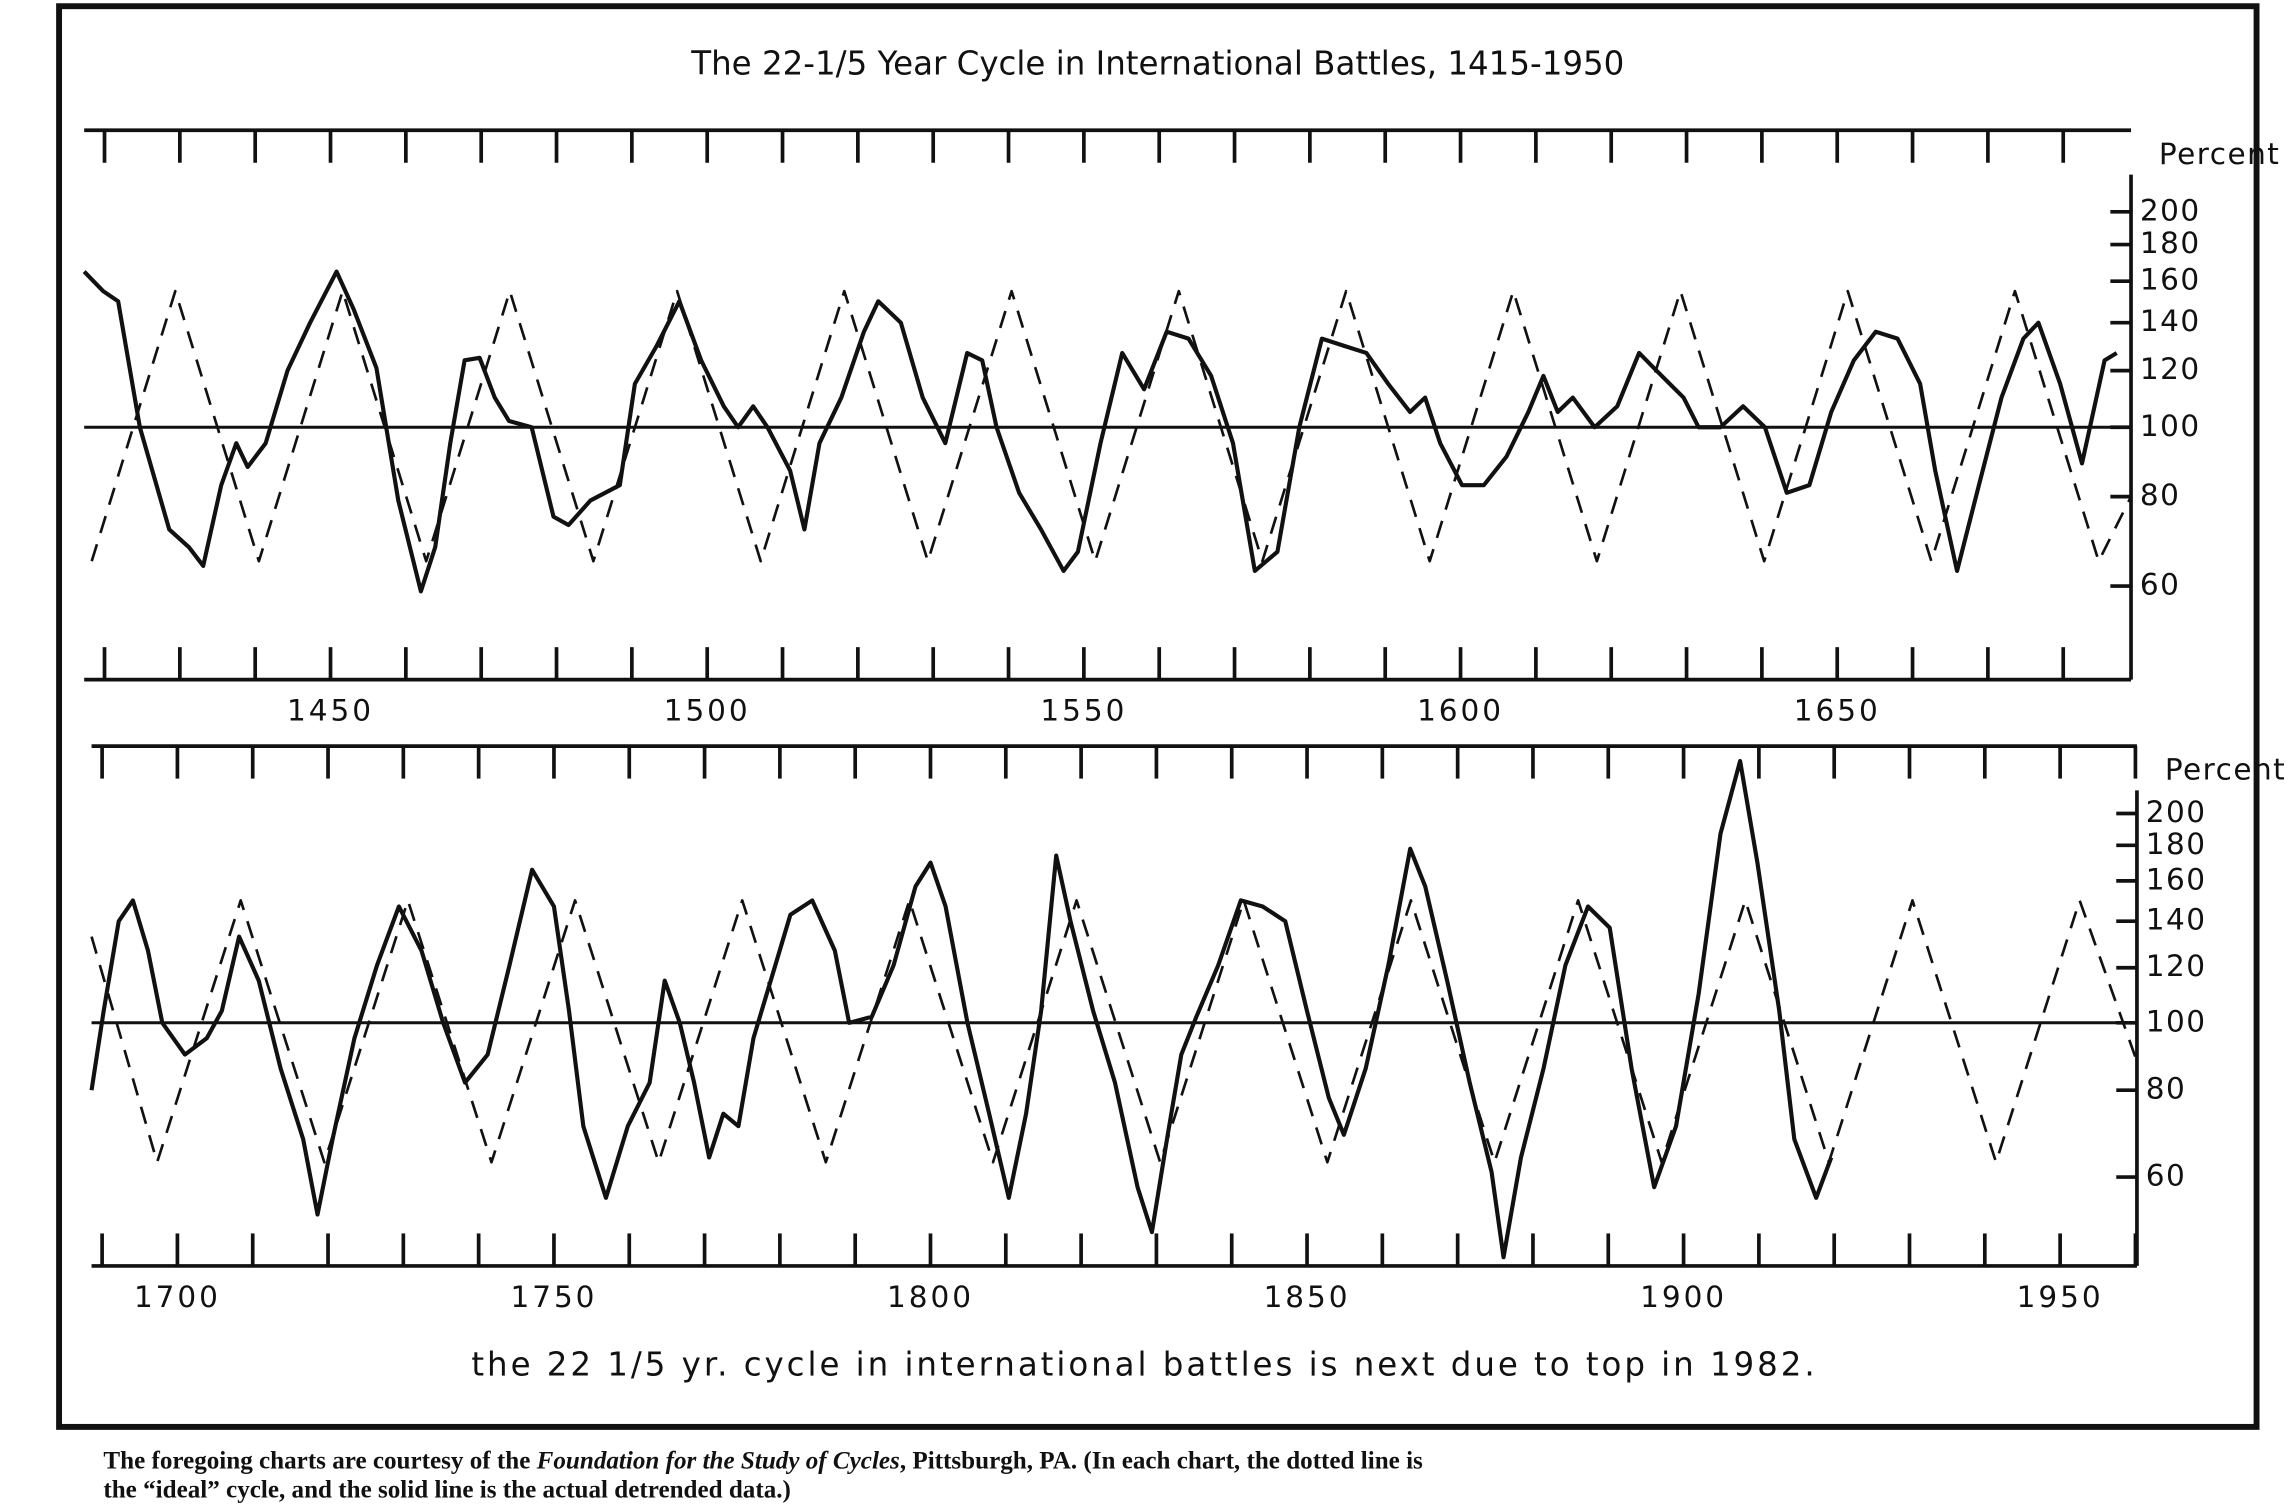 The width and height of the screenshot is (2292, 1504). What do you see at coordinates (553, 1297) in the screenshot?
I see `x-tick-label: 1750` at bounding box center [553, 1297].